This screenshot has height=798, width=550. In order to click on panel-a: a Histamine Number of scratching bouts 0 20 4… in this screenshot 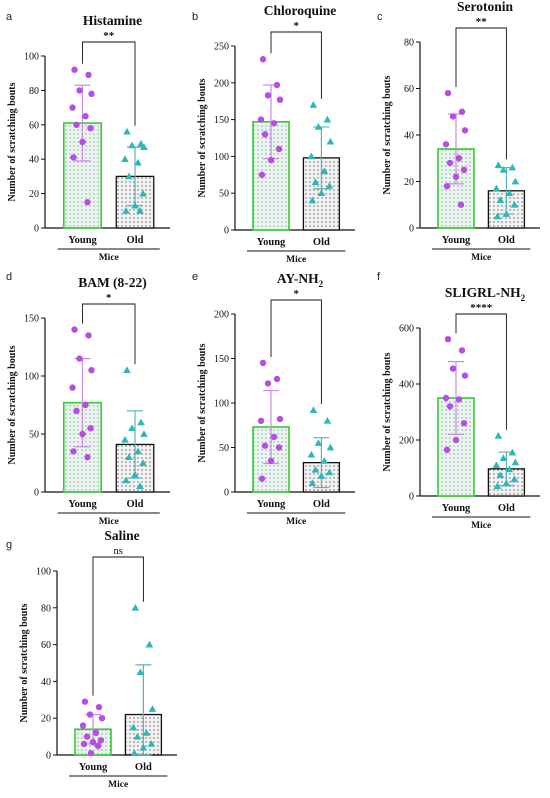, I will do `click(88, 137)`.